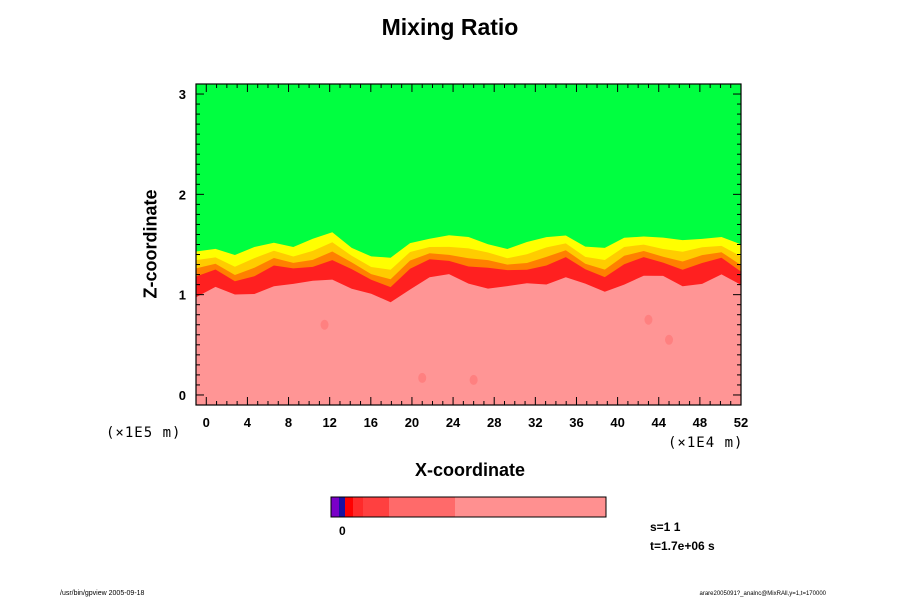 The image size is (900, 600). What do you see at coordinates (329, 422) in the screenshot?
I see `x-tick-label: 12` at bounding box center [329, 422].